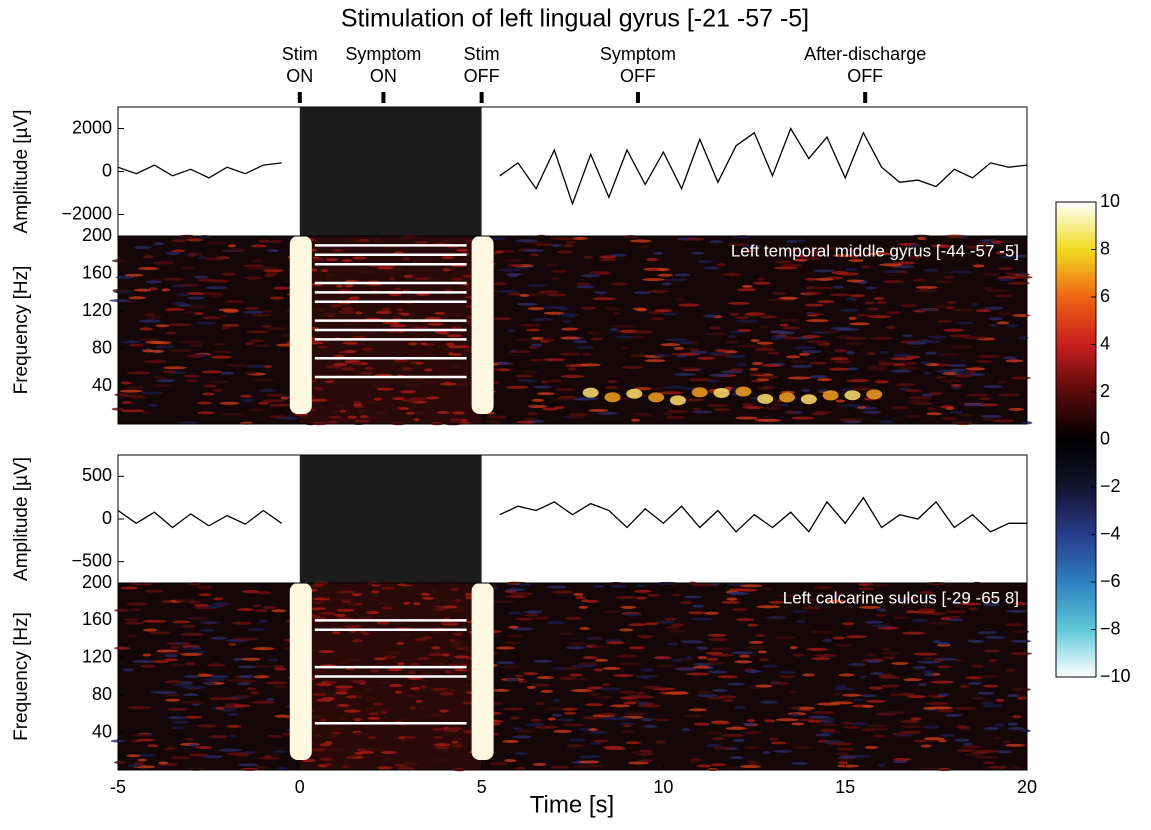 This screenshot has height=830, width=1151. What do you see at coordinates (118, 787) in the screenshot?
I see `x-tick-label: -5` at bounding box center [118, 787].